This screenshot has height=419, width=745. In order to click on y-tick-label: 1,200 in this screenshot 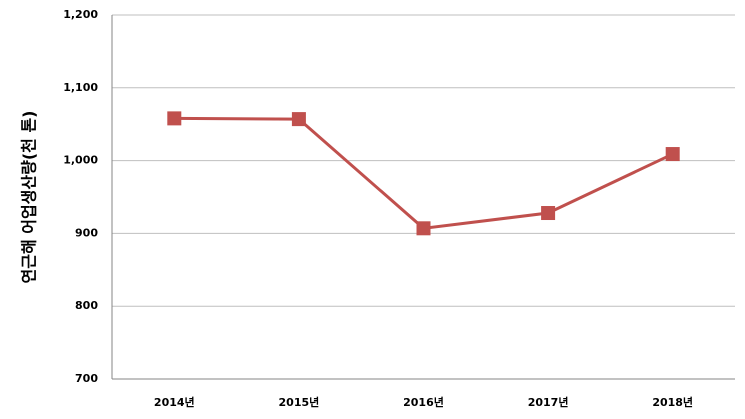, I will do `click(80, 14)`.